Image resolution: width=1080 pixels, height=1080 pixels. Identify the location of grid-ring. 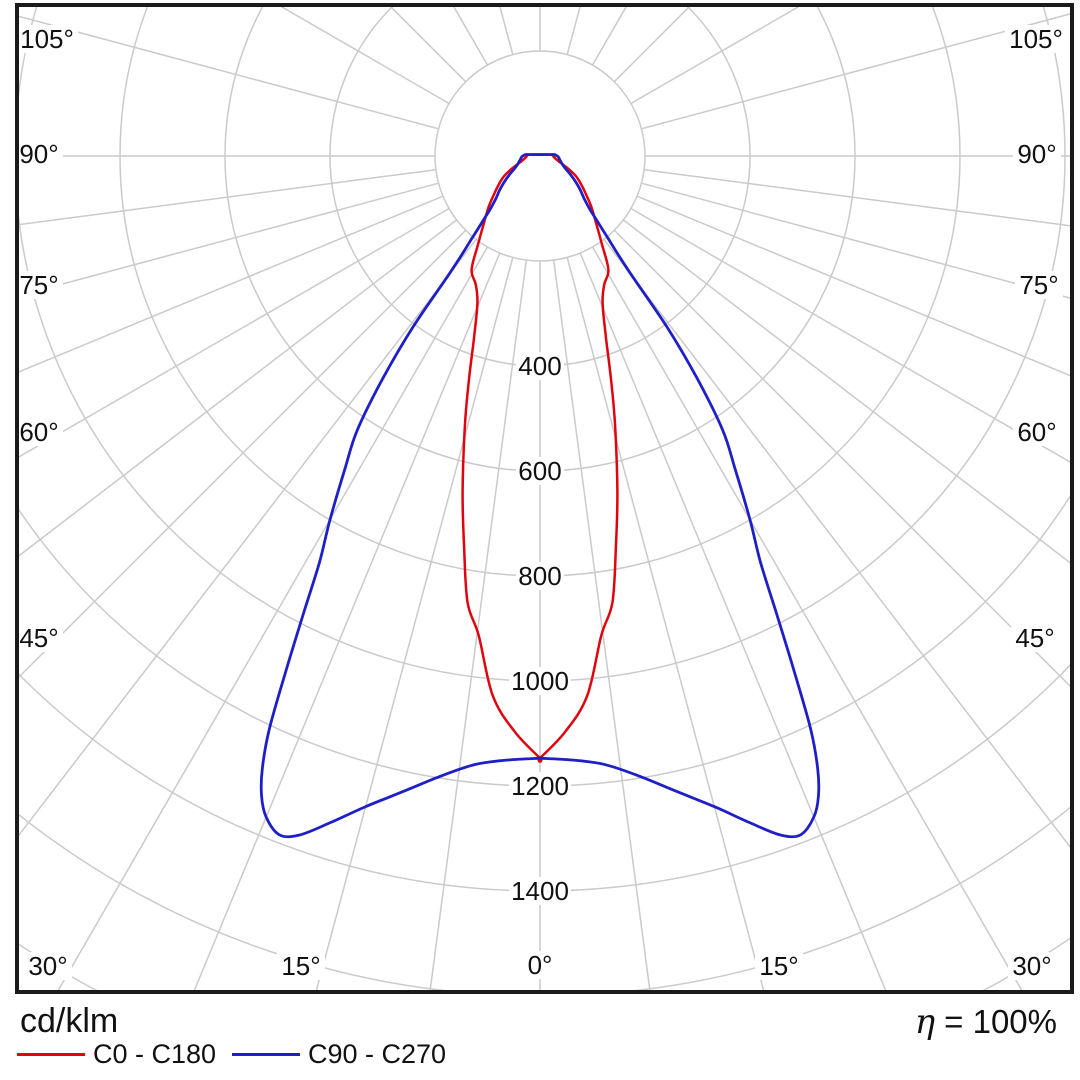
(540, 156).